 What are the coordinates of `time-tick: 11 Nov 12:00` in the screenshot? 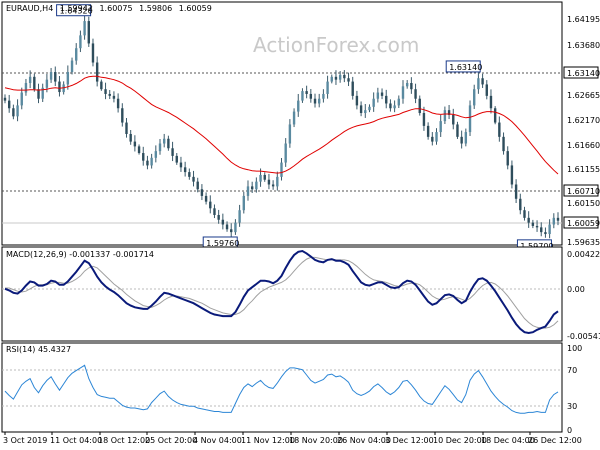 It's located at (268, 440).